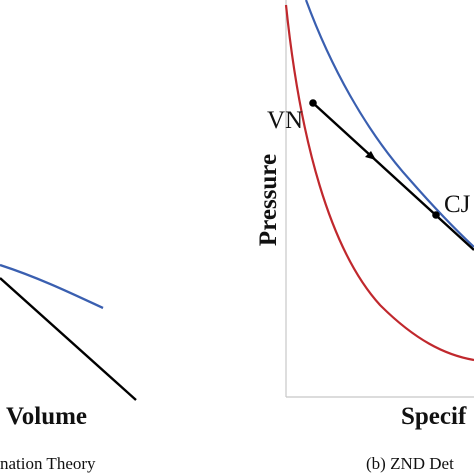 Image resolution: width=474 pixels, height=474 pixels. I want to click on panel-b-y-axis-label: Pressure, so click(268, 200).